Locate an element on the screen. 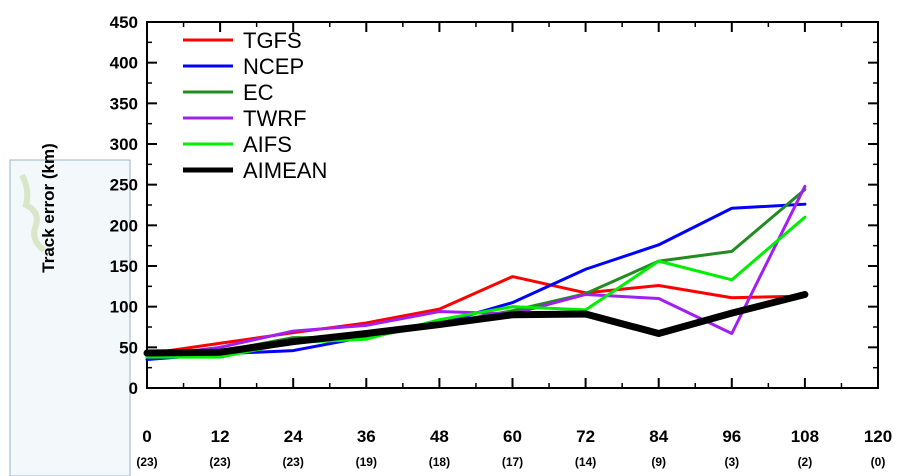 Image resolution: width=910 pixels, height=476 pixels. y-tick-label: 400 is located at coordinates (124, 63).